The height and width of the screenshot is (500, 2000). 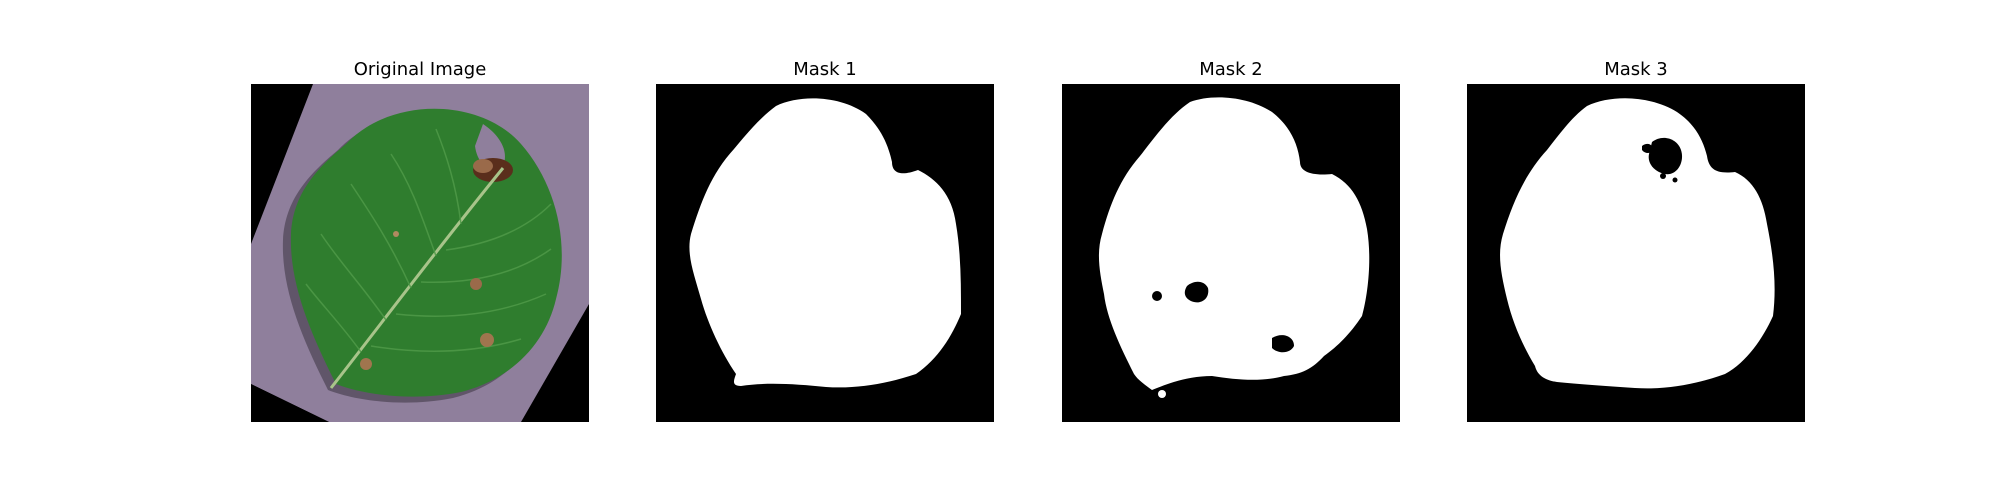 I want to click on panel-title-mask-2: Mask 2, so click(x=1231, y=69).